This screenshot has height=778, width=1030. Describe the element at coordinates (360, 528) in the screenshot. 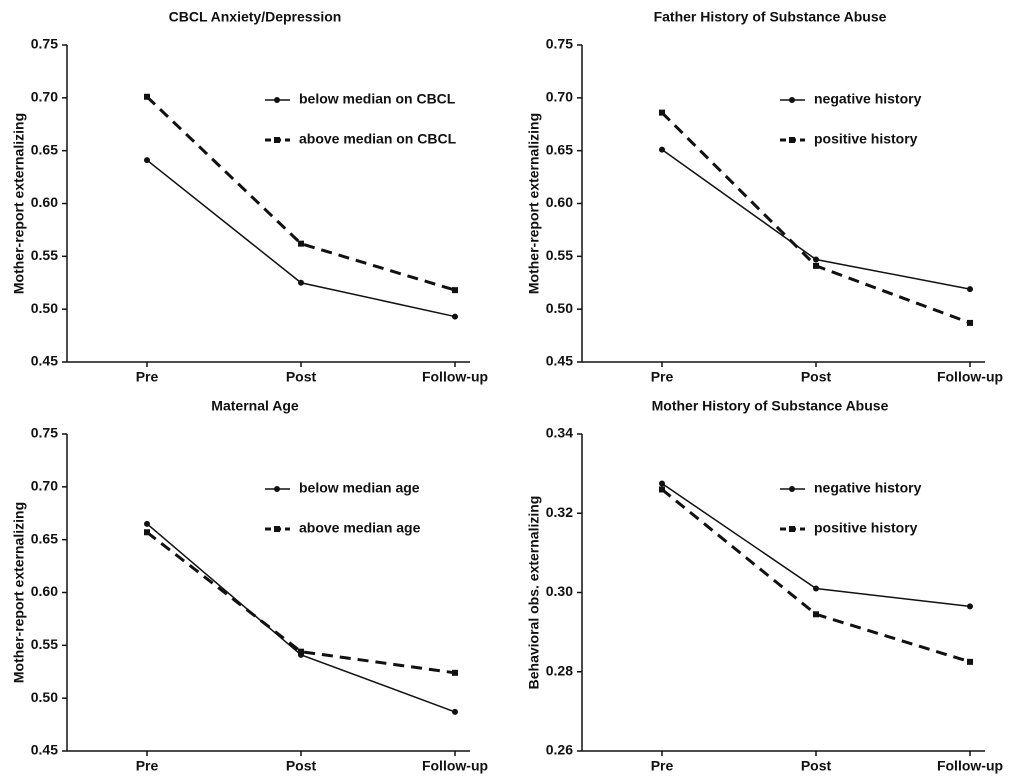

I see `legend-label: above median age` at that location.